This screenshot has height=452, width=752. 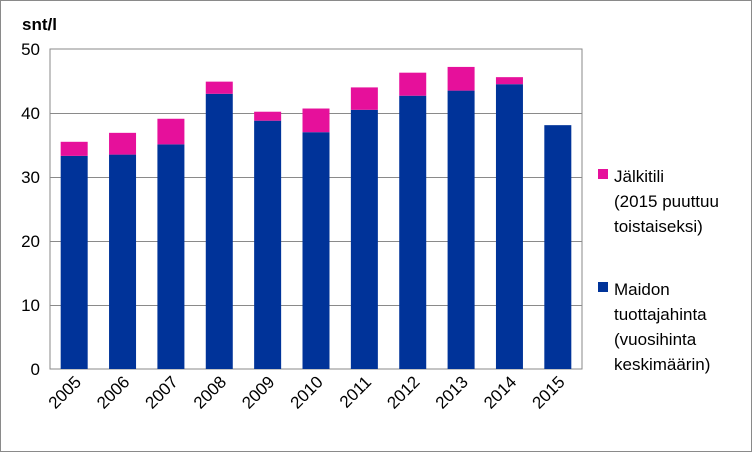 What do you see at coordinates (660, 314) in the screenshot?
I see `legend-label: tuottajahinta` at bounding box center [660, 314].